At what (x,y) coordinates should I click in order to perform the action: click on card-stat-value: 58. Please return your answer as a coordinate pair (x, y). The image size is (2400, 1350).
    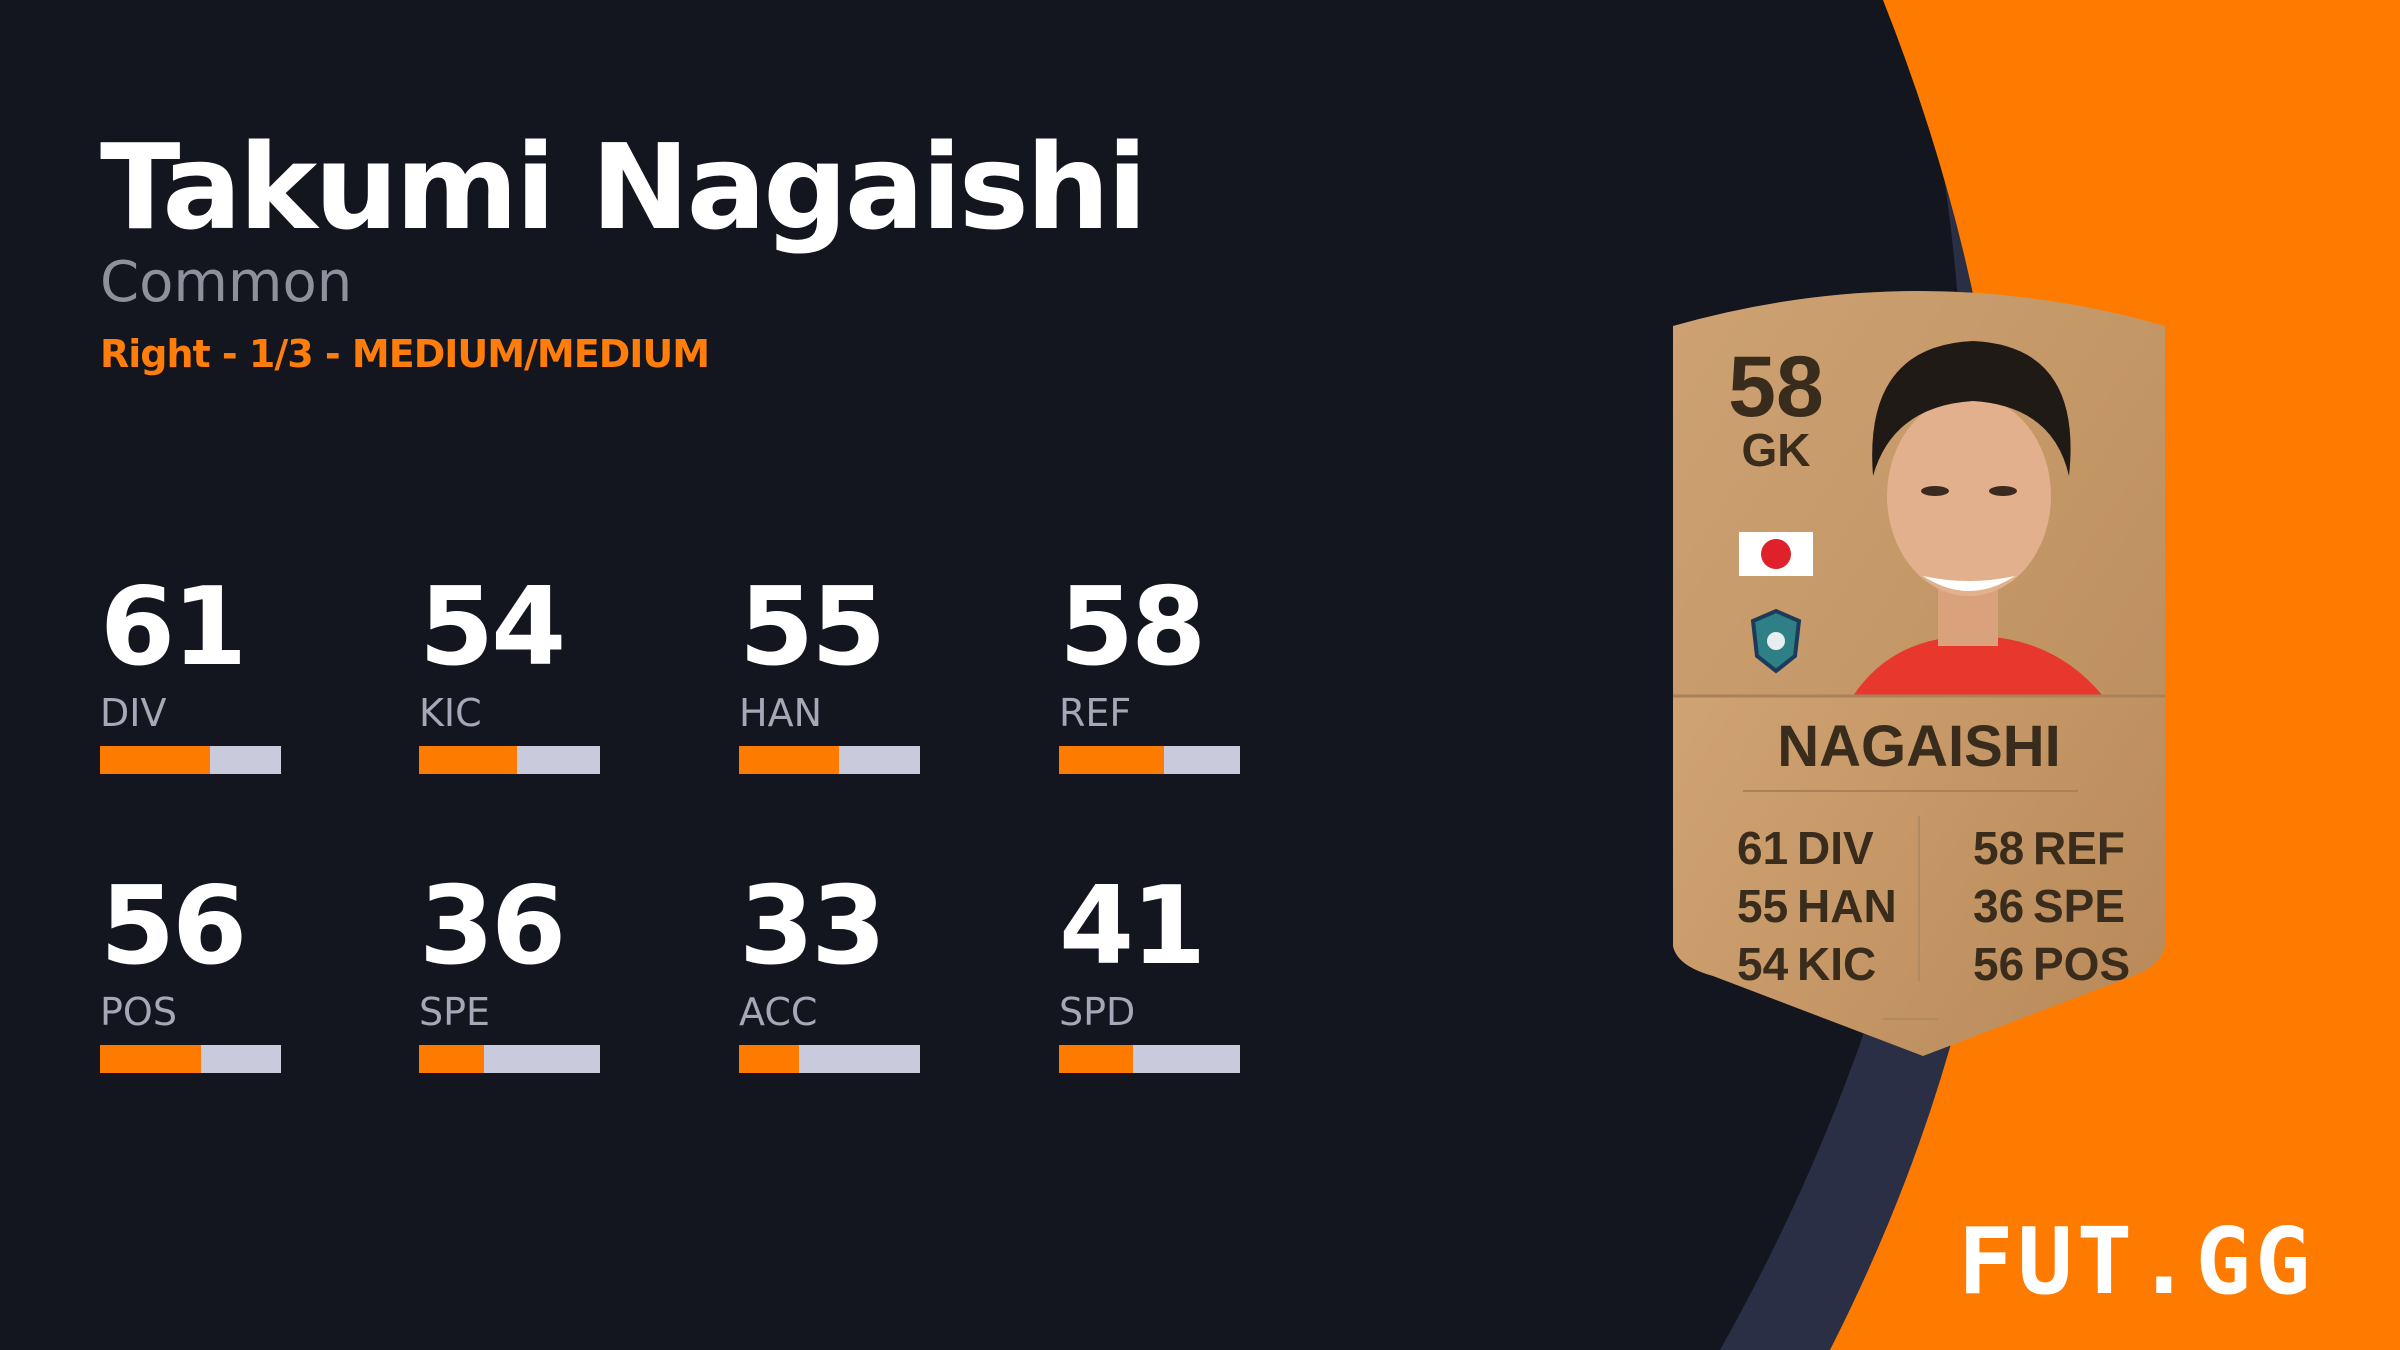
    Looking at the image, I should click on (1998, 848).